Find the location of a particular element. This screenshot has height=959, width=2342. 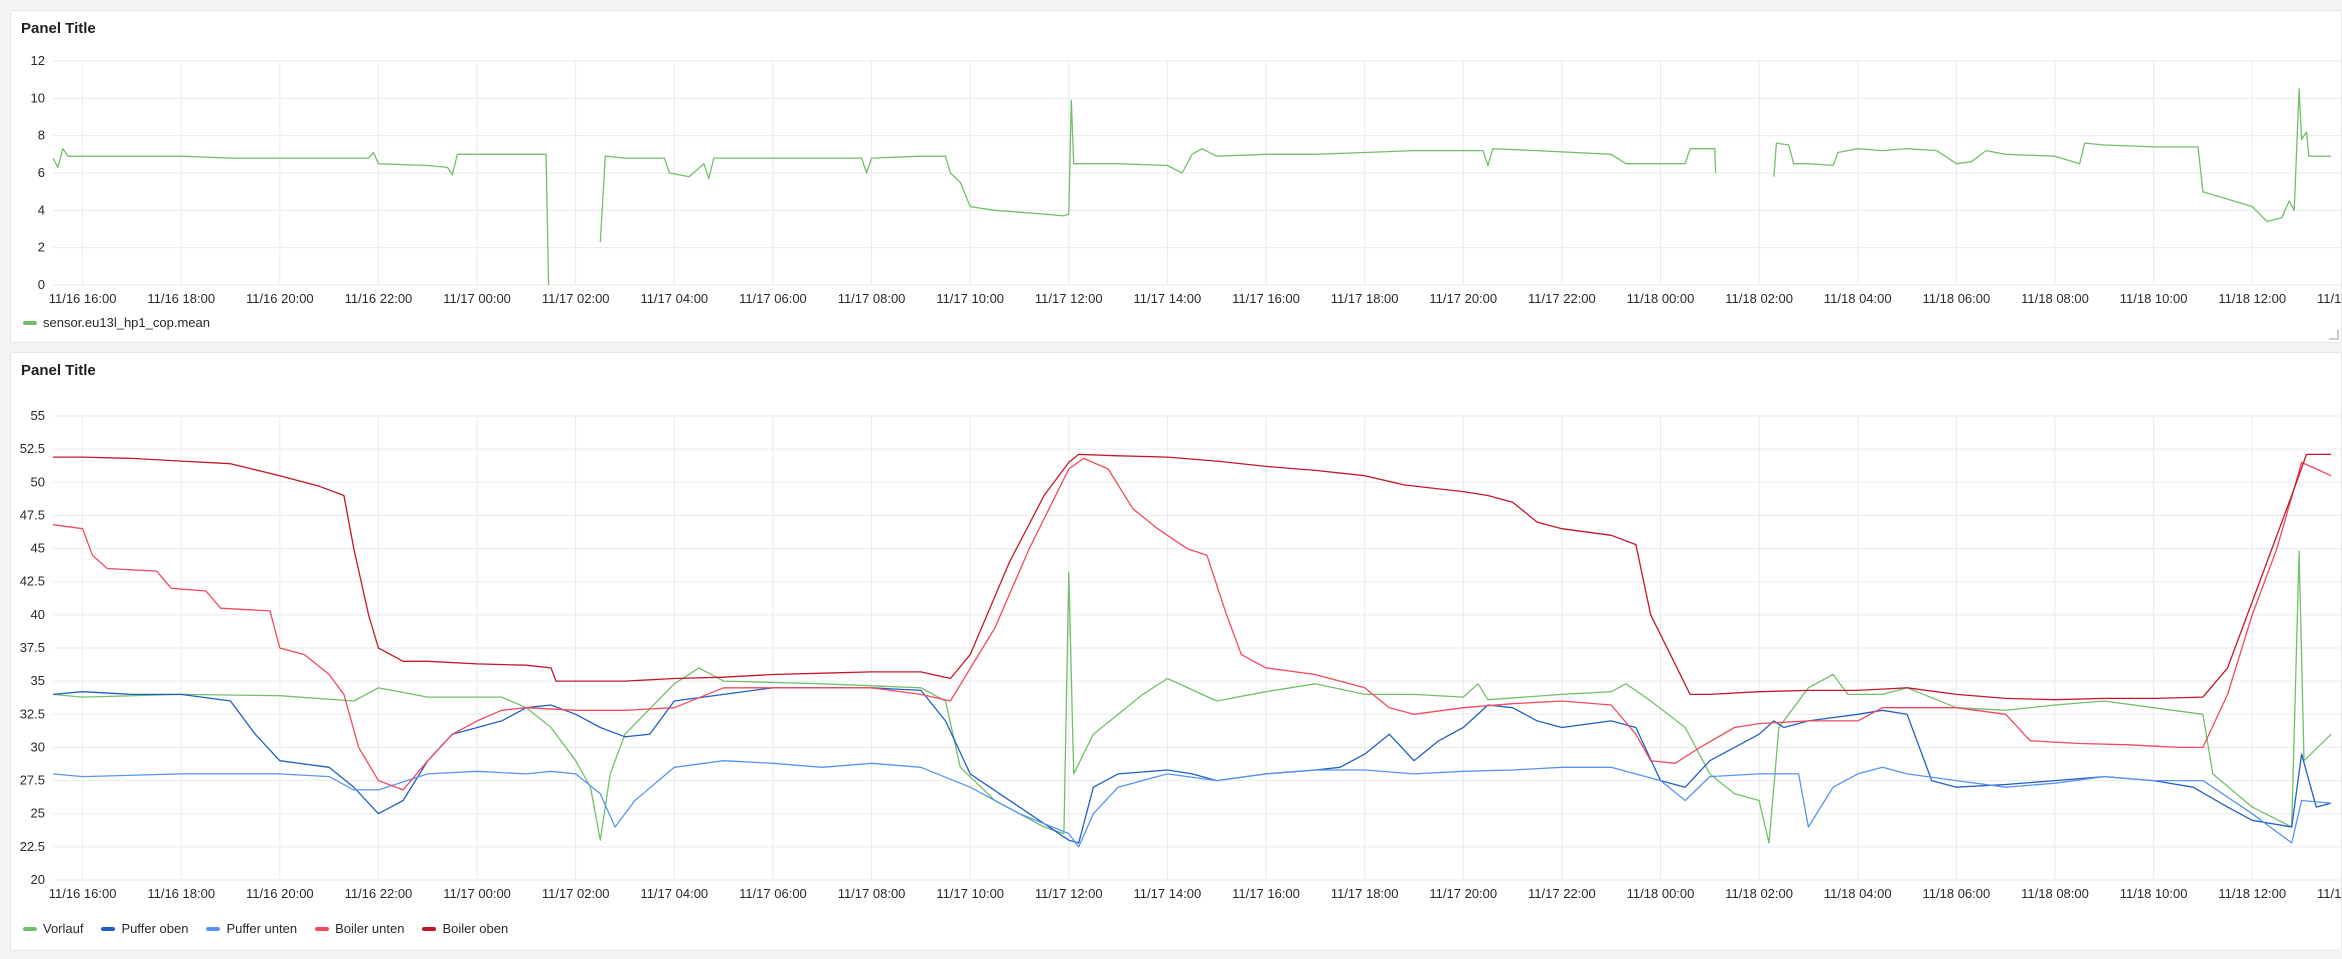

legend-item-puffer-unten: Puffer unten is located at coordinates (251, 928).